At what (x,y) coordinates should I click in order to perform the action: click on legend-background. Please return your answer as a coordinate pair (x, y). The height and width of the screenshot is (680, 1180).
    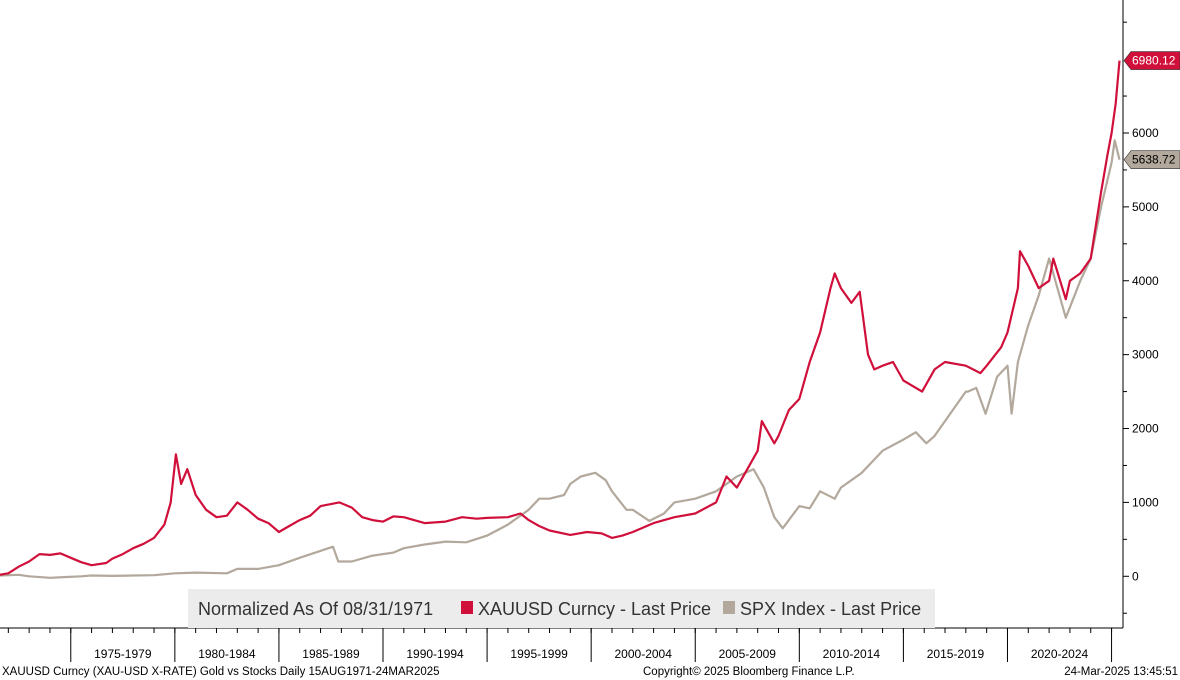
    Looking at the image, I should click on (561, 608).